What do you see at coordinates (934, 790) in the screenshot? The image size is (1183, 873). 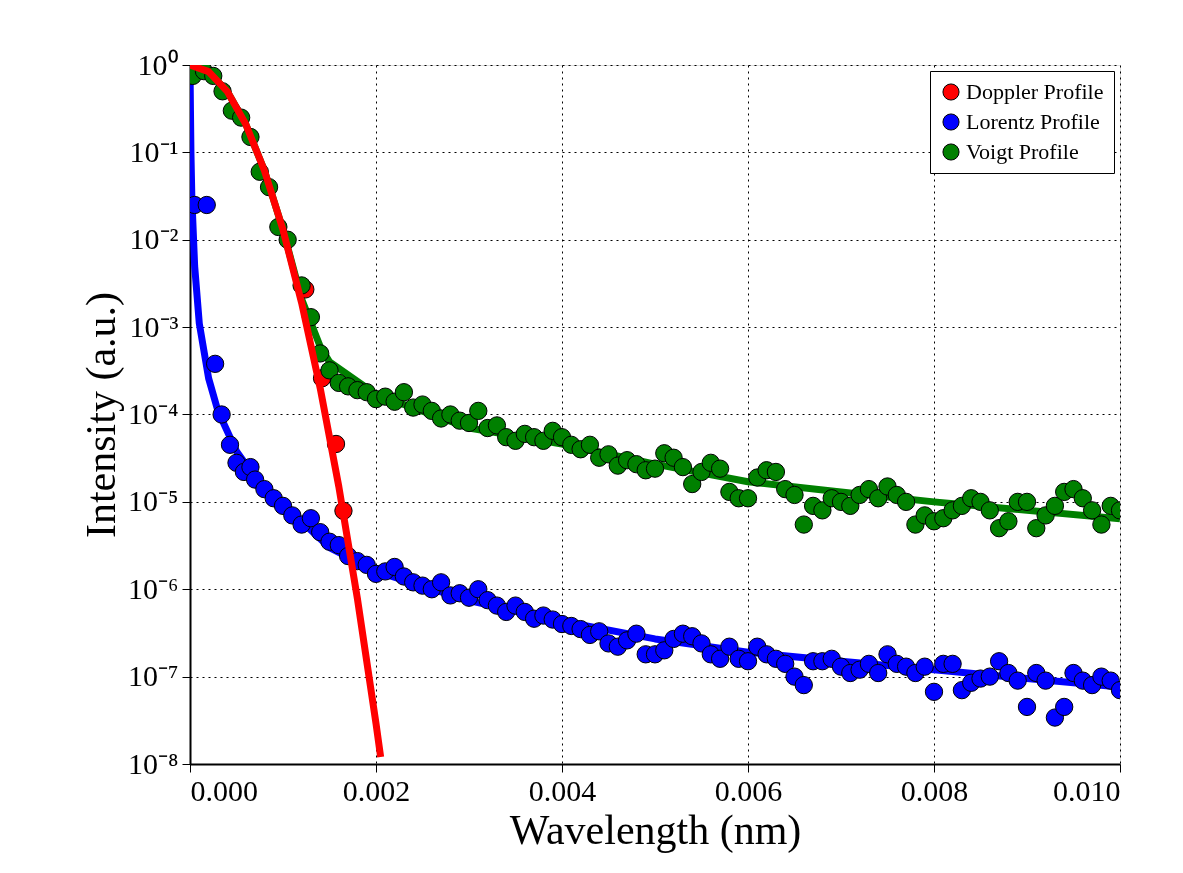 I see `x-tick-label: 0.008` at bounding box center [934, 790].